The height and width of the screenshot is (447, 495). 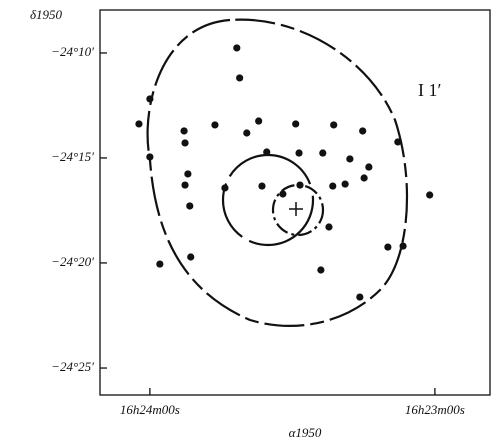 I want to click on inner-contour, so click(x=298, y=210).